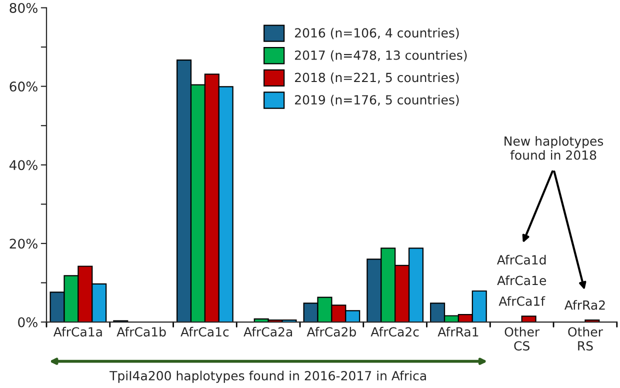 This screenshot has height=388, width=620. What do you see at coordinates (268, 331) in the screenshot?
I see `x-tick-label: AfrCa2a` at bounding box center [268, 331].